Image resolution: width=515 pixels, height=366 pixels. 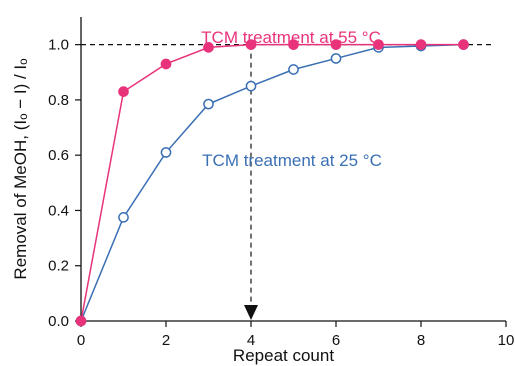 I want to click on series-label-25c: TCM treatment at 25 °C, so click(x=292, y=160).